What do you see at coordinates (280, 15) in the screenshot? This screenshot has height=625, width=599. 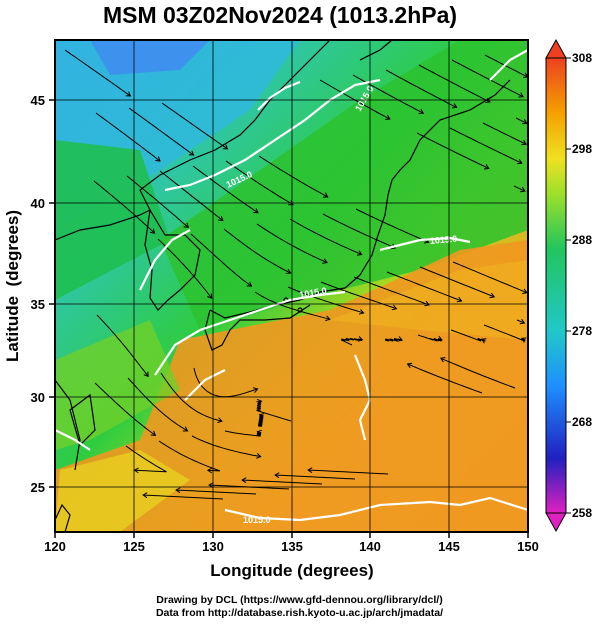 I see `map-title: MSM 03Z02Nov2024 (1013.2hPa)` at bounding box center [280, 15].